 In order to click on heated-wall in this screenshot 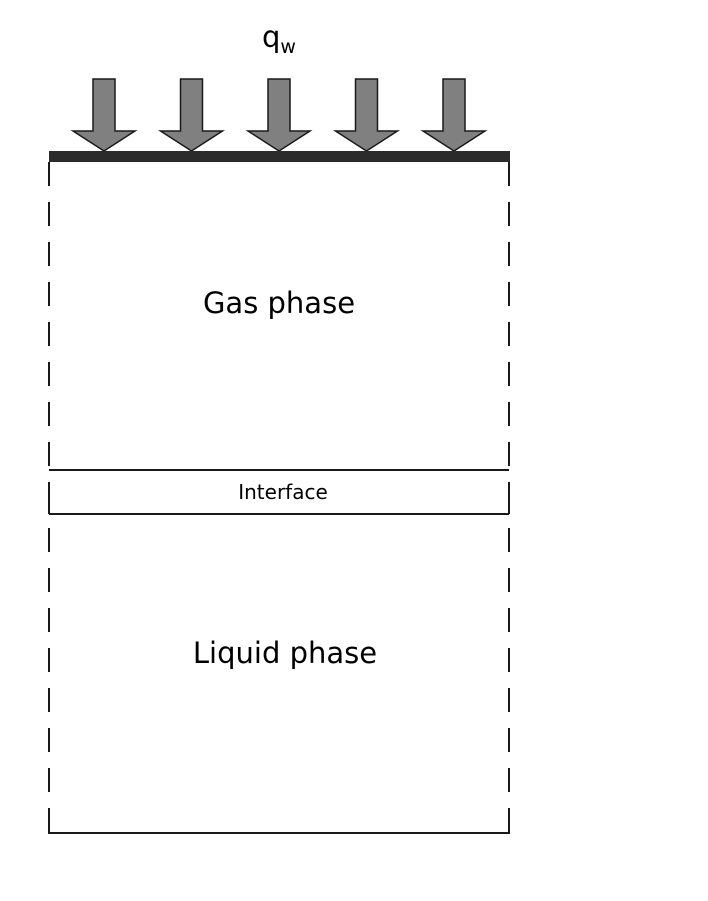, I will do `click(279, 156)`.